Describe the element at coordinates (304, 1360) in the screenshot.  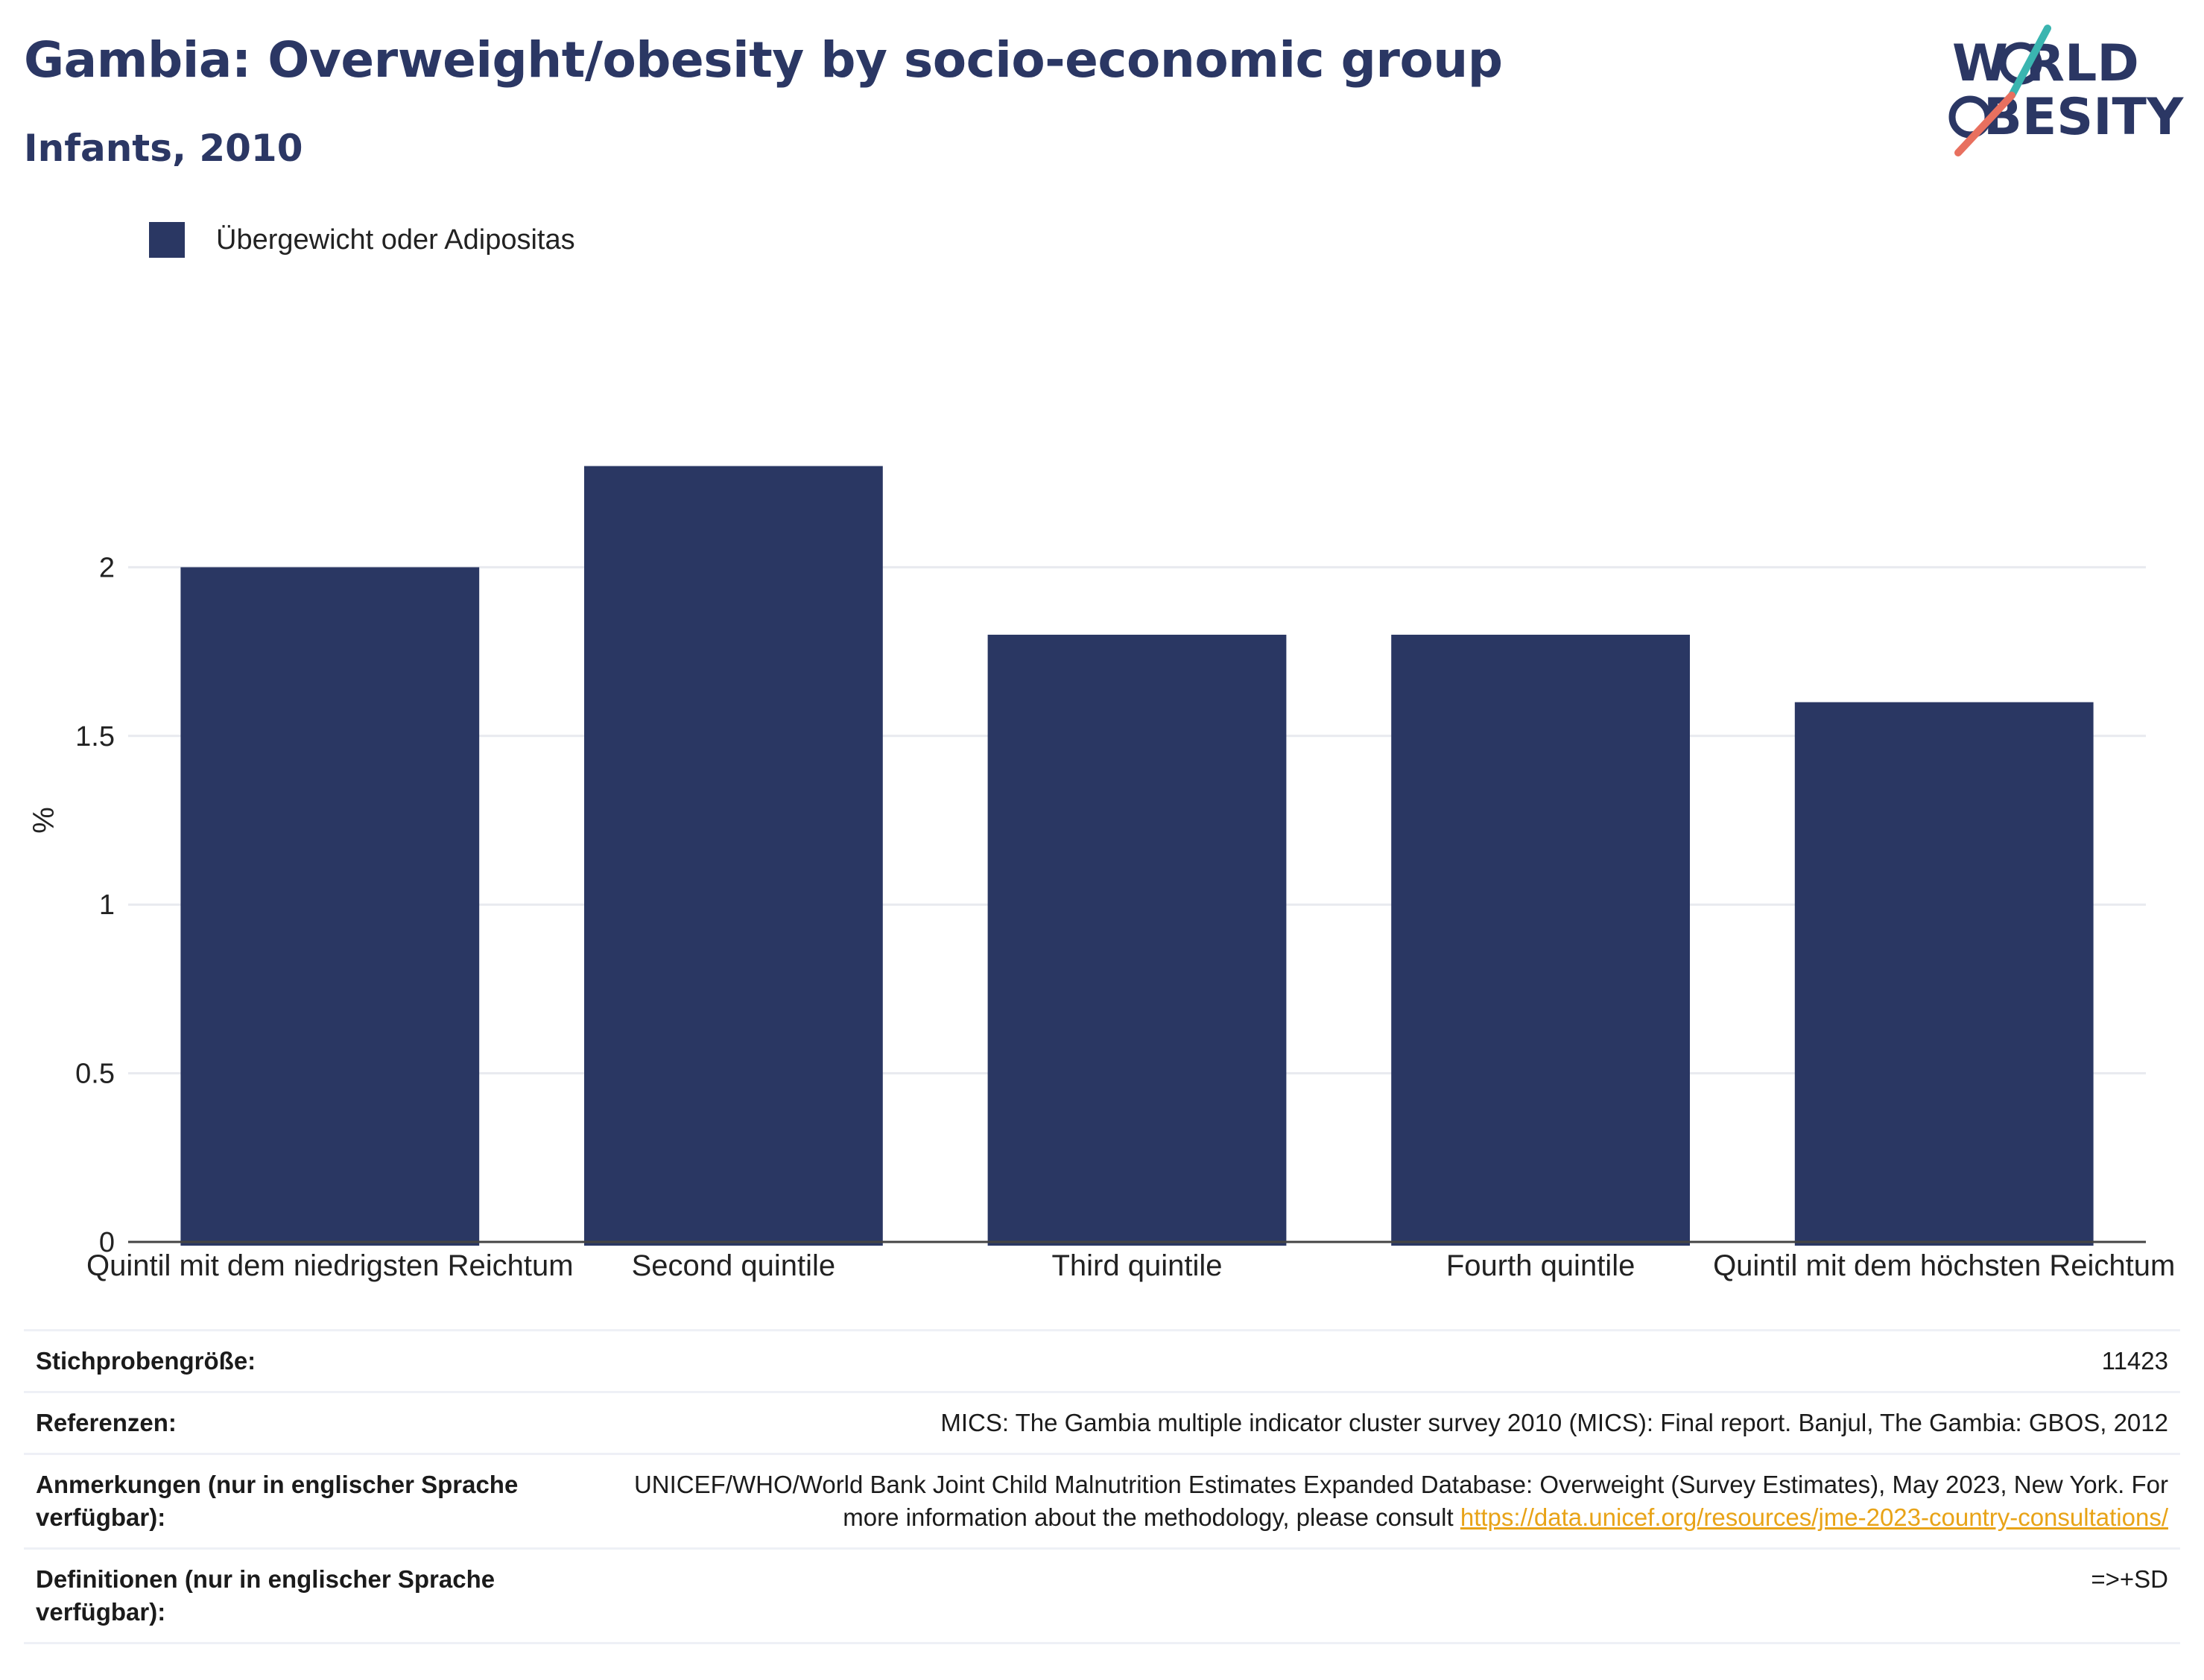
I see `sample-size-label: Stichprobengröße:` at that location.